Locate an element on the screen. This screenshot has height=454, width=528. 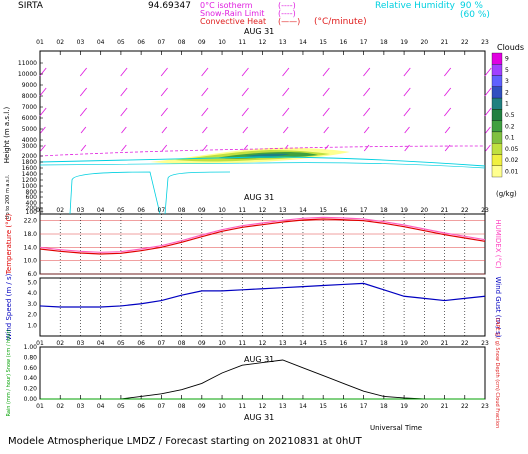
temperature-yaxis: 22.0 18.0 14.0 10.0 6.0 is located at coordinates (31, 248).